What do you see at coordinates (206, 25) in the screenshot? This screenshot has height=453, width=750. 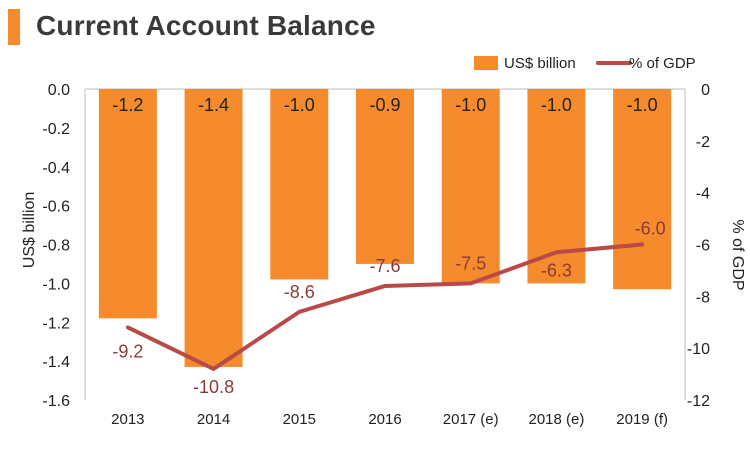 I see `chart-title: Current Account Balance` at bounding box center [206, 25].